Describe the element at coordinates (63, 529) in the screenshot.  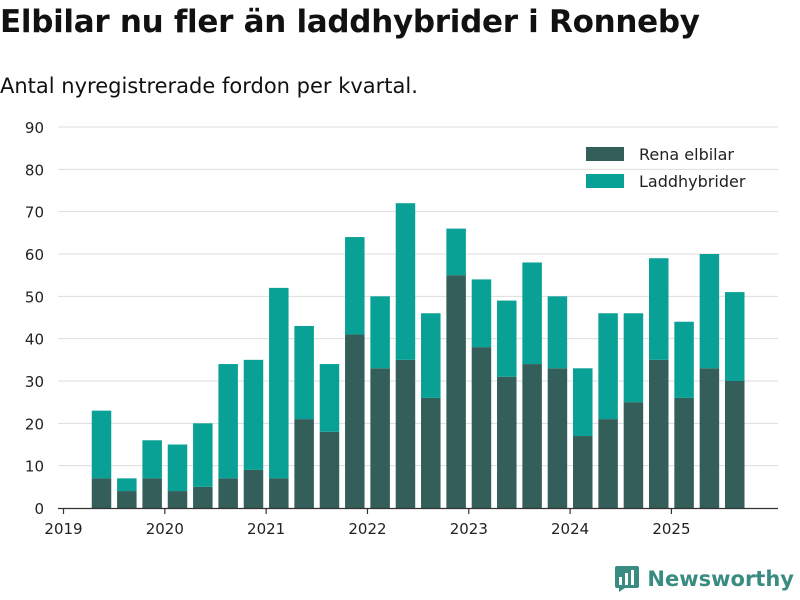
I see `x-tick-label: 2019` at that location.